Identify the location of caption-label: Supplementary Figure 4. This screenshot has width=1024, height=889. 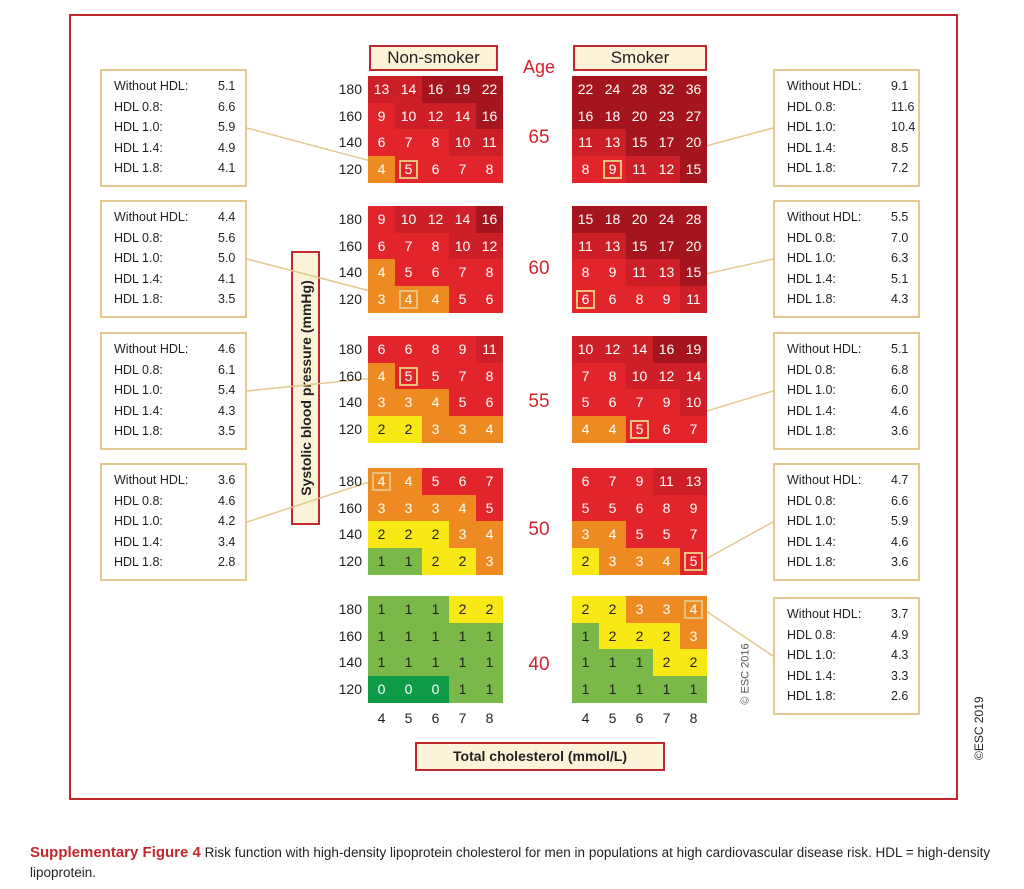
(115, 852).